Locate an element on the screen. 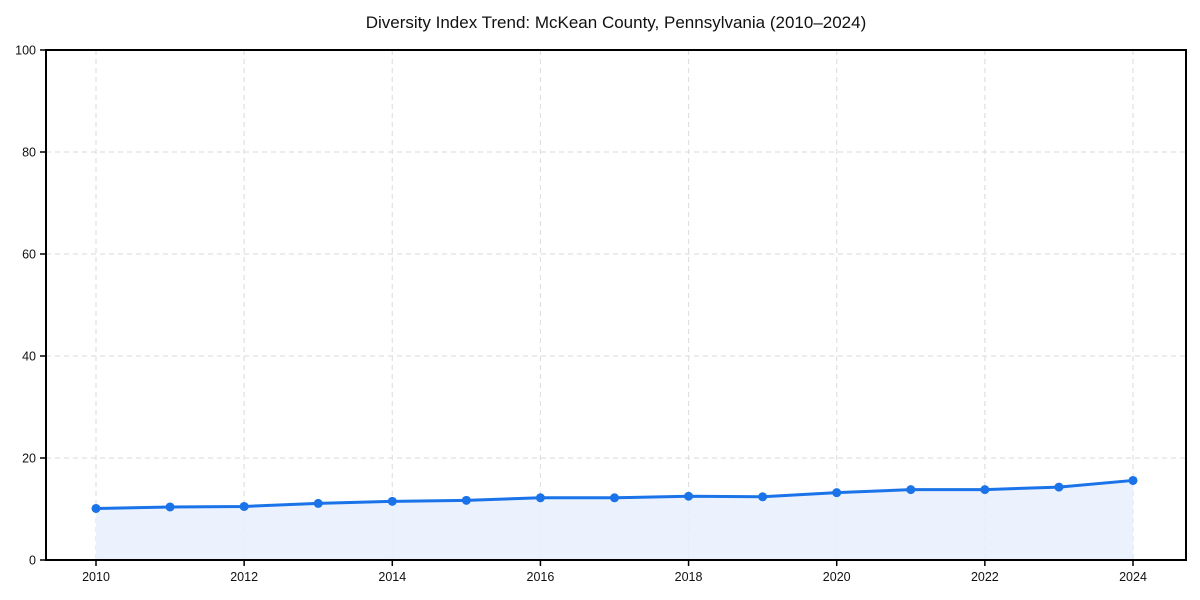  x-tick-label: 2016 is located at coordinates (541, 577).